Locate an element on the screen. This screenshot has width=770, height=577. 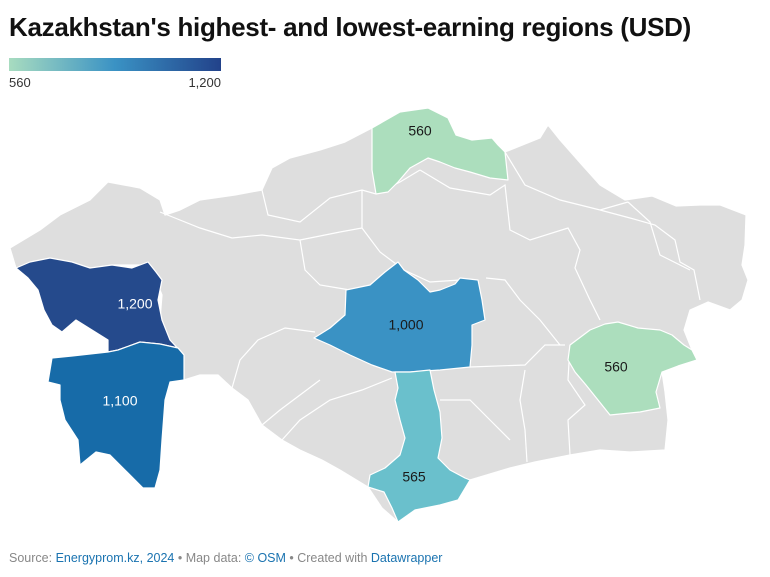
region-label-central: 1,000 is located at coordinates (405, 325).